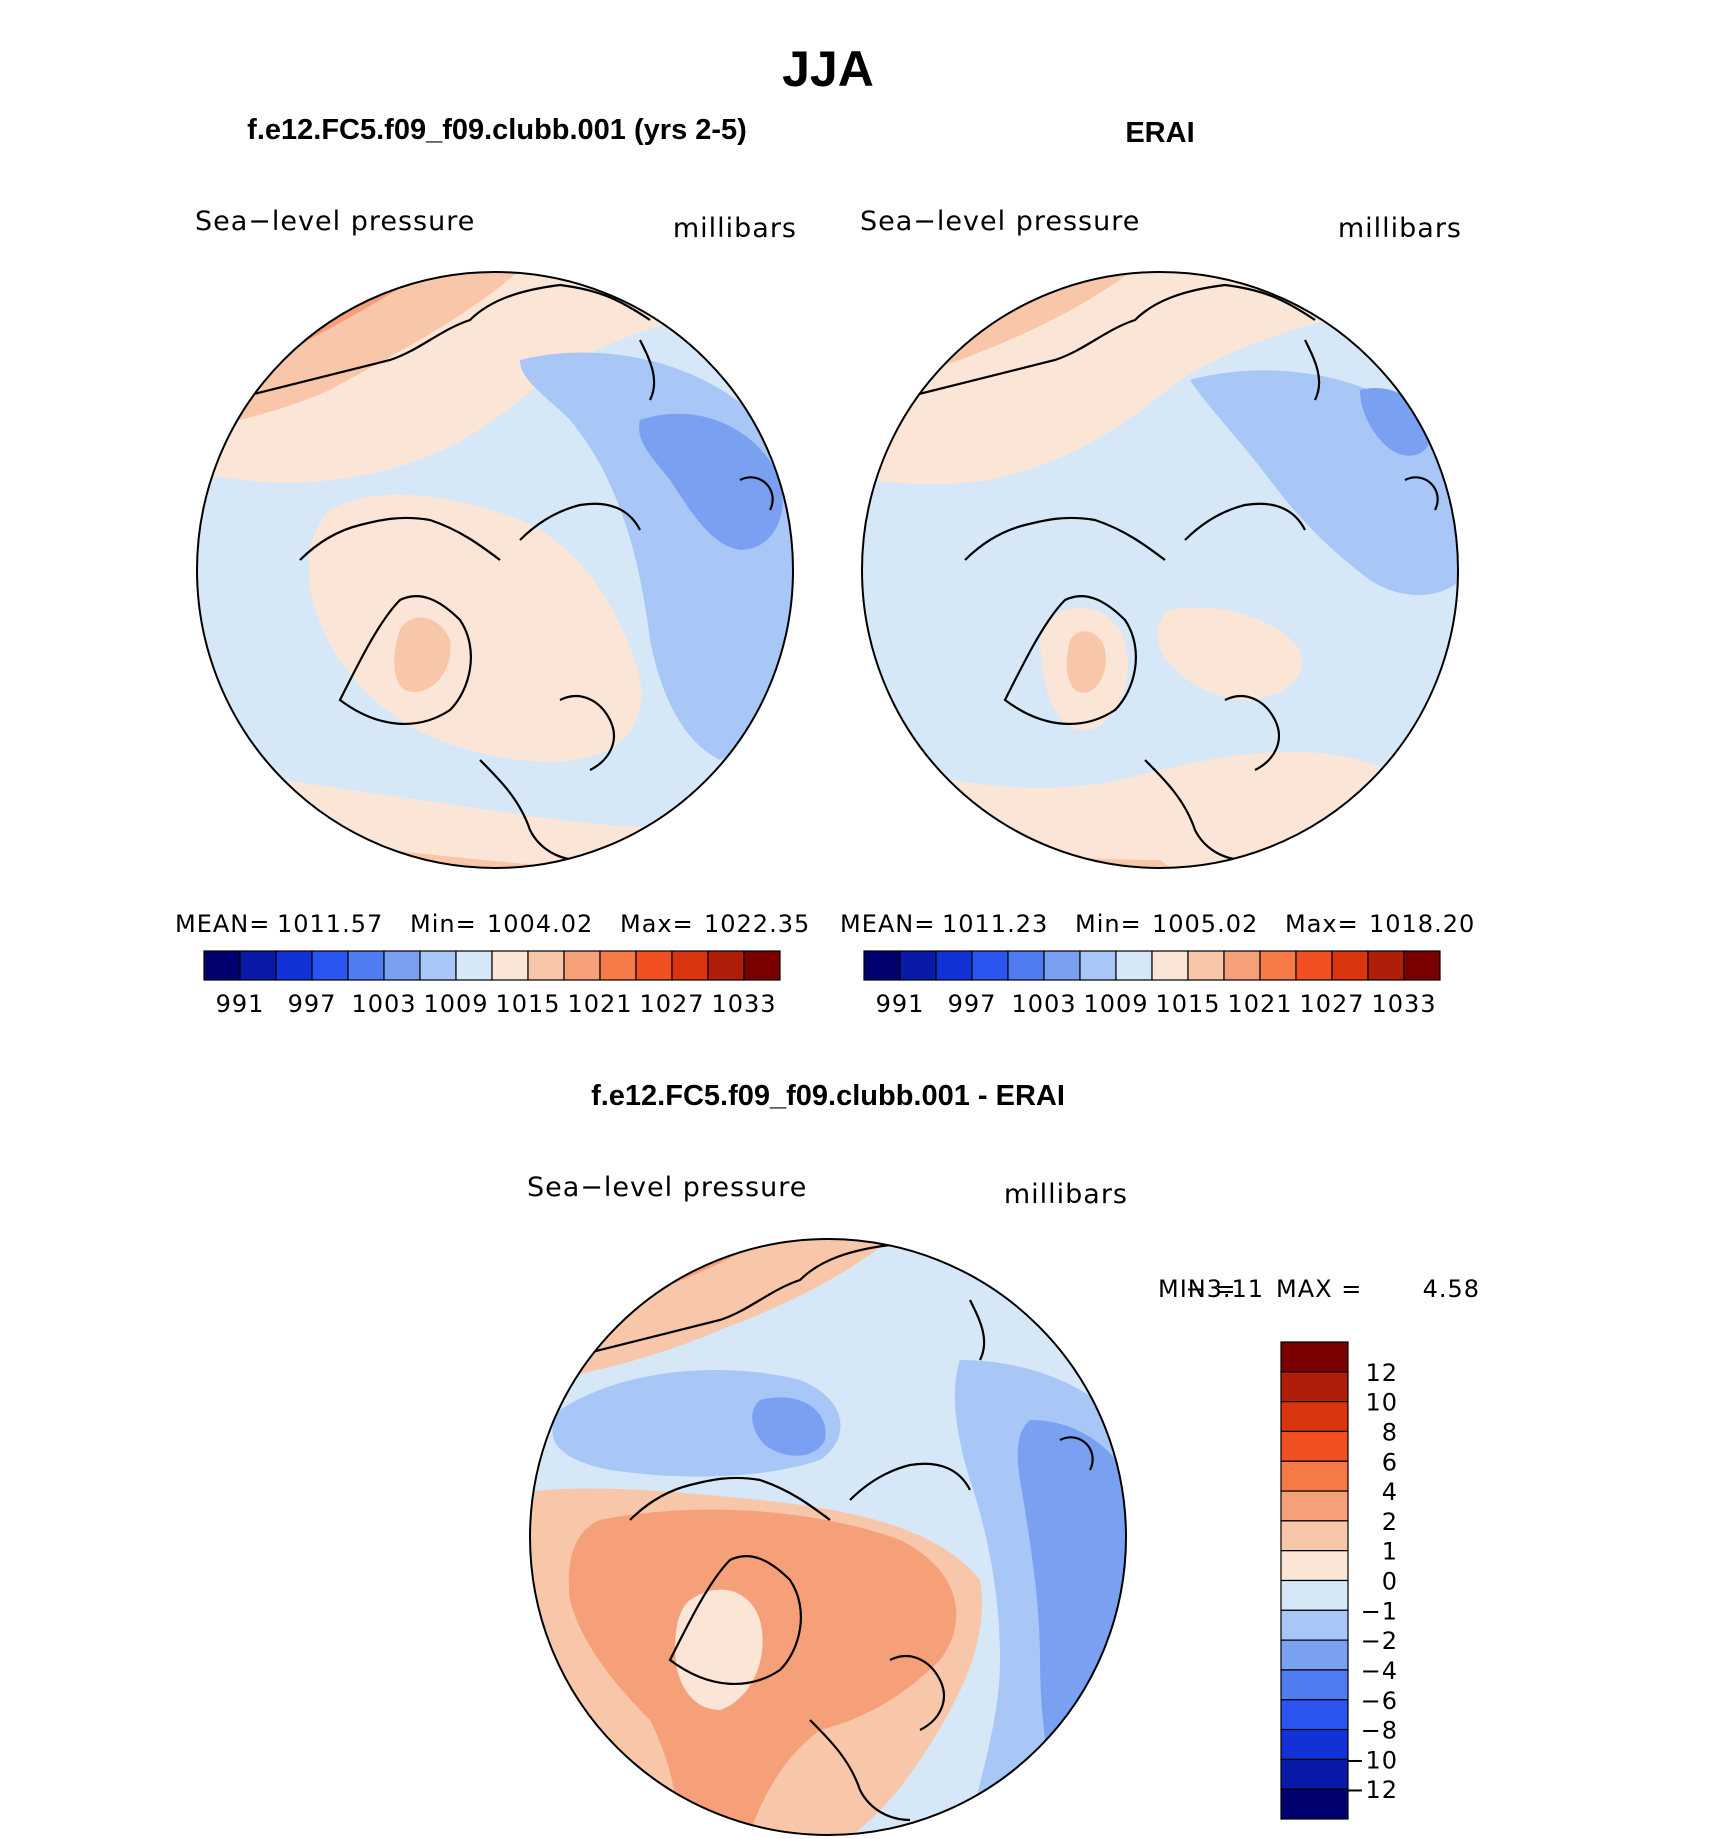 The image size is (1710, 1839). What do you see at coordinates (828, 1096) in the screenshot?
I see `panel-diff-title: f.e12.FC5.f09_f09.clubb.001 - ERAI` at bounding box center [828, 1096].